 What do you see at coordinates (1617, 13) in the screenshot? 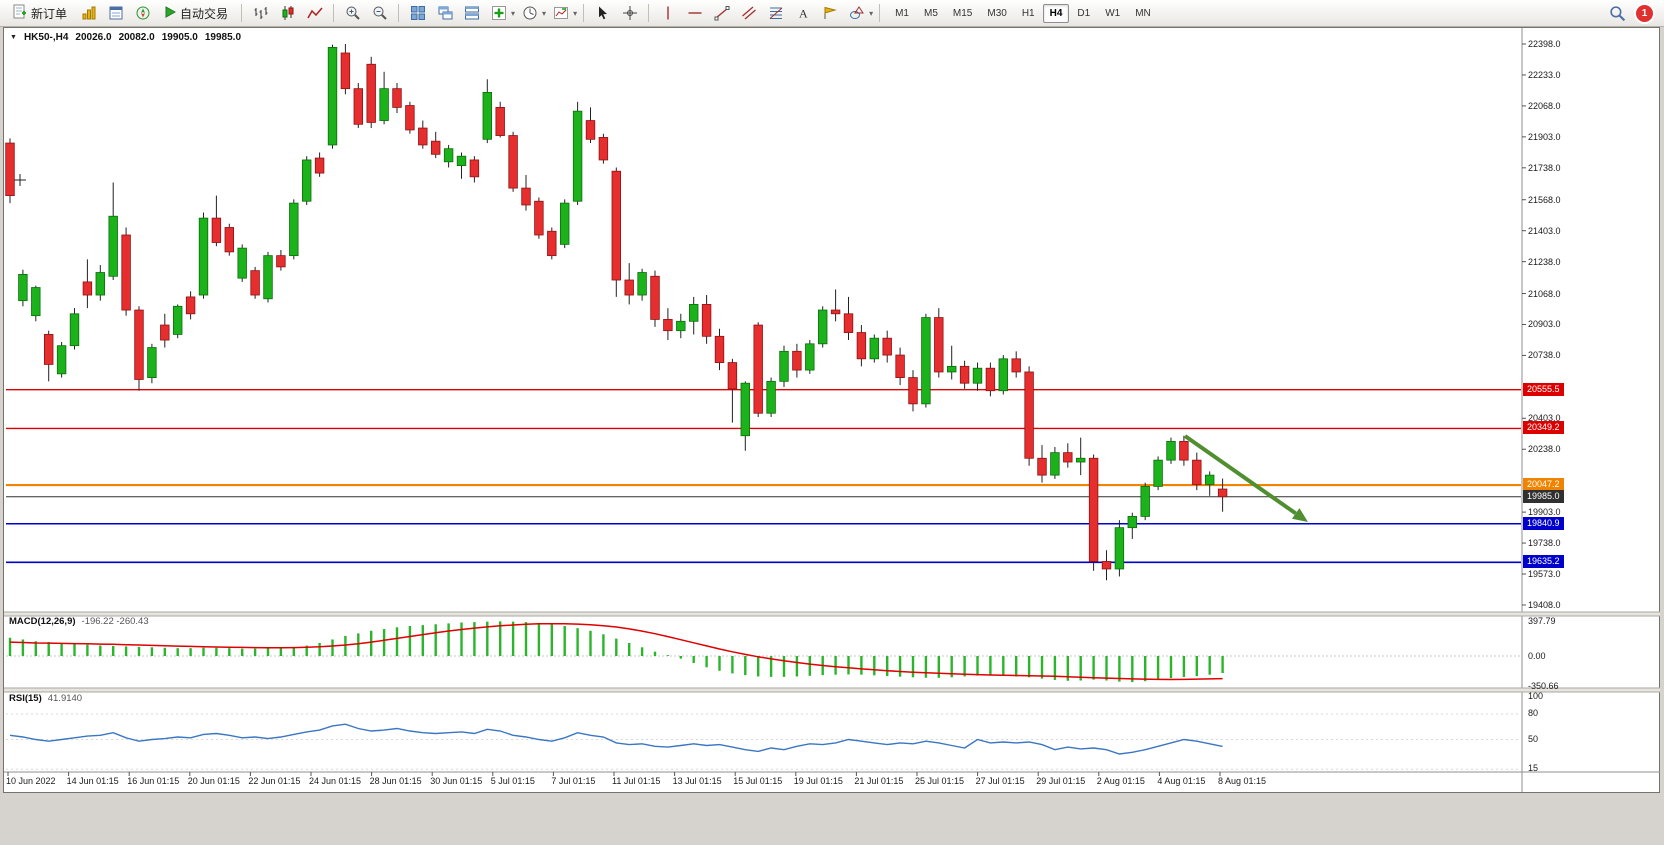
I see `search-icon` at bounding box center [1617, 13].